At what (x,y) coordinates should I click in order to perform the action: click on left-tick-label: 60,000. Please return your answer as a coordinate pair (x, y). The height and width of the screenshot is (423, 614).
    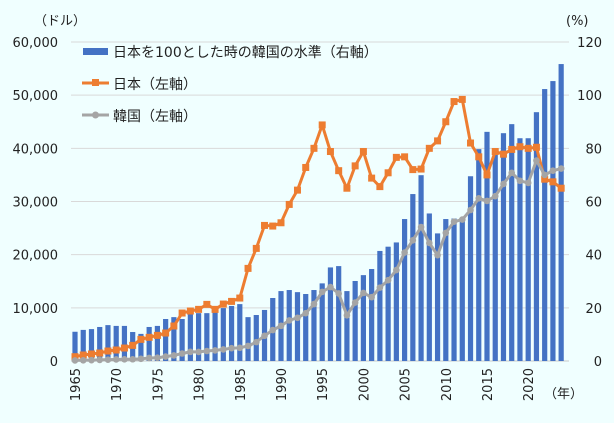
    Looking at the image, I should click on (36, 43).